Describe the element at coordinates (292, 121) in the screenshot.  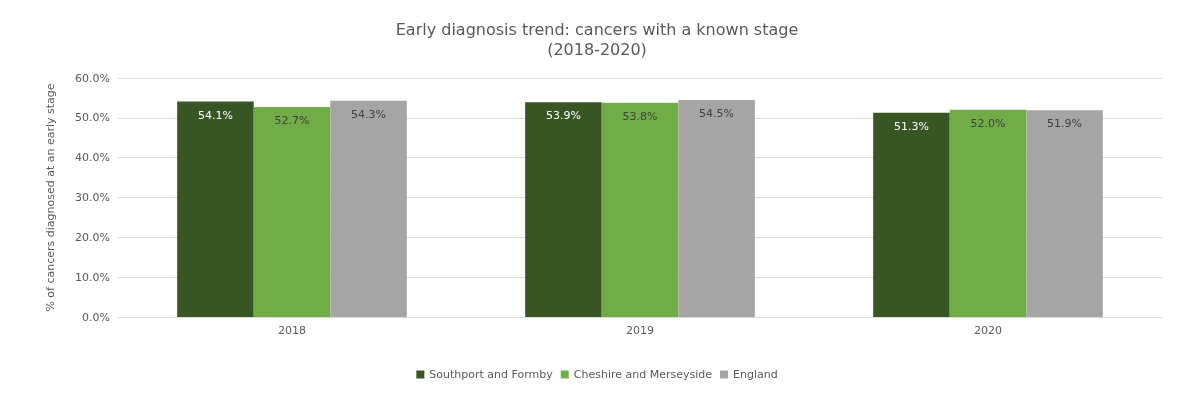
I see `data-label: 52.7%` at that location.